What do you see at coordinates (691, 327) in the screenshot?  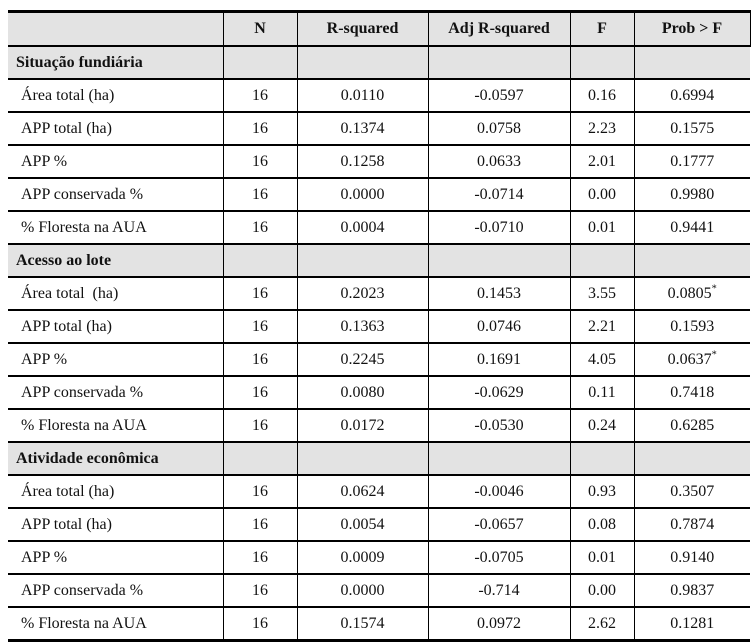 I see `cell-value: 0.1593` at bounding box center [691, 327].